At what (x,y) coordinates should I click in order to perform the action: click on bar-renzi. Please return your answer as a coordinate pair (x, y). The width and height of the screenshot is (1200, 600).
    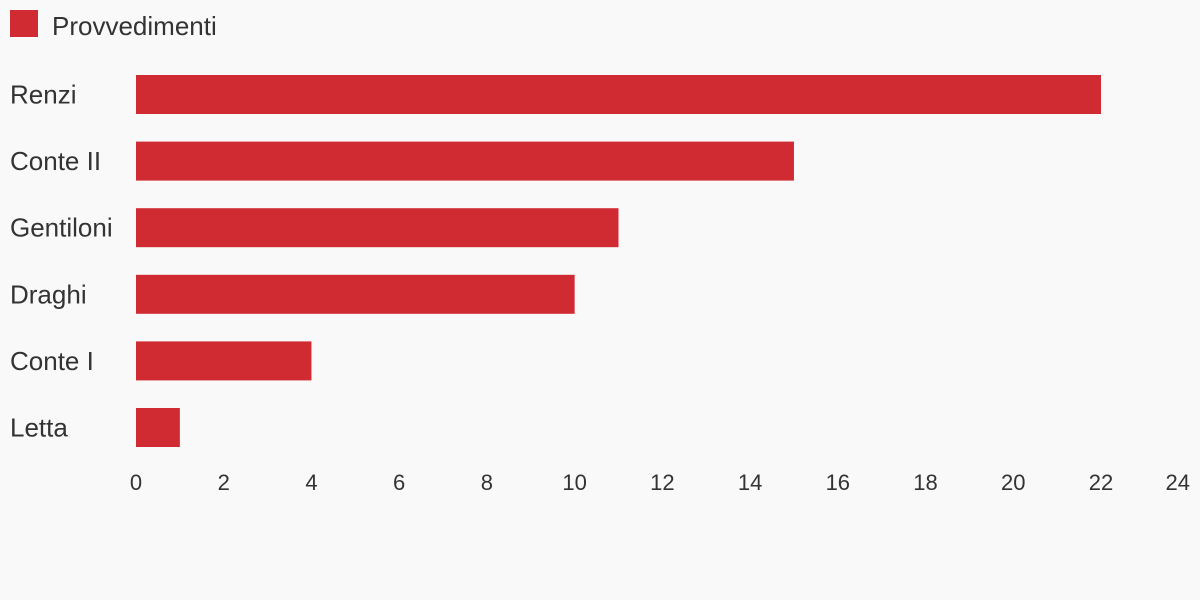
    Looking at the image, I should click on (618, 94).